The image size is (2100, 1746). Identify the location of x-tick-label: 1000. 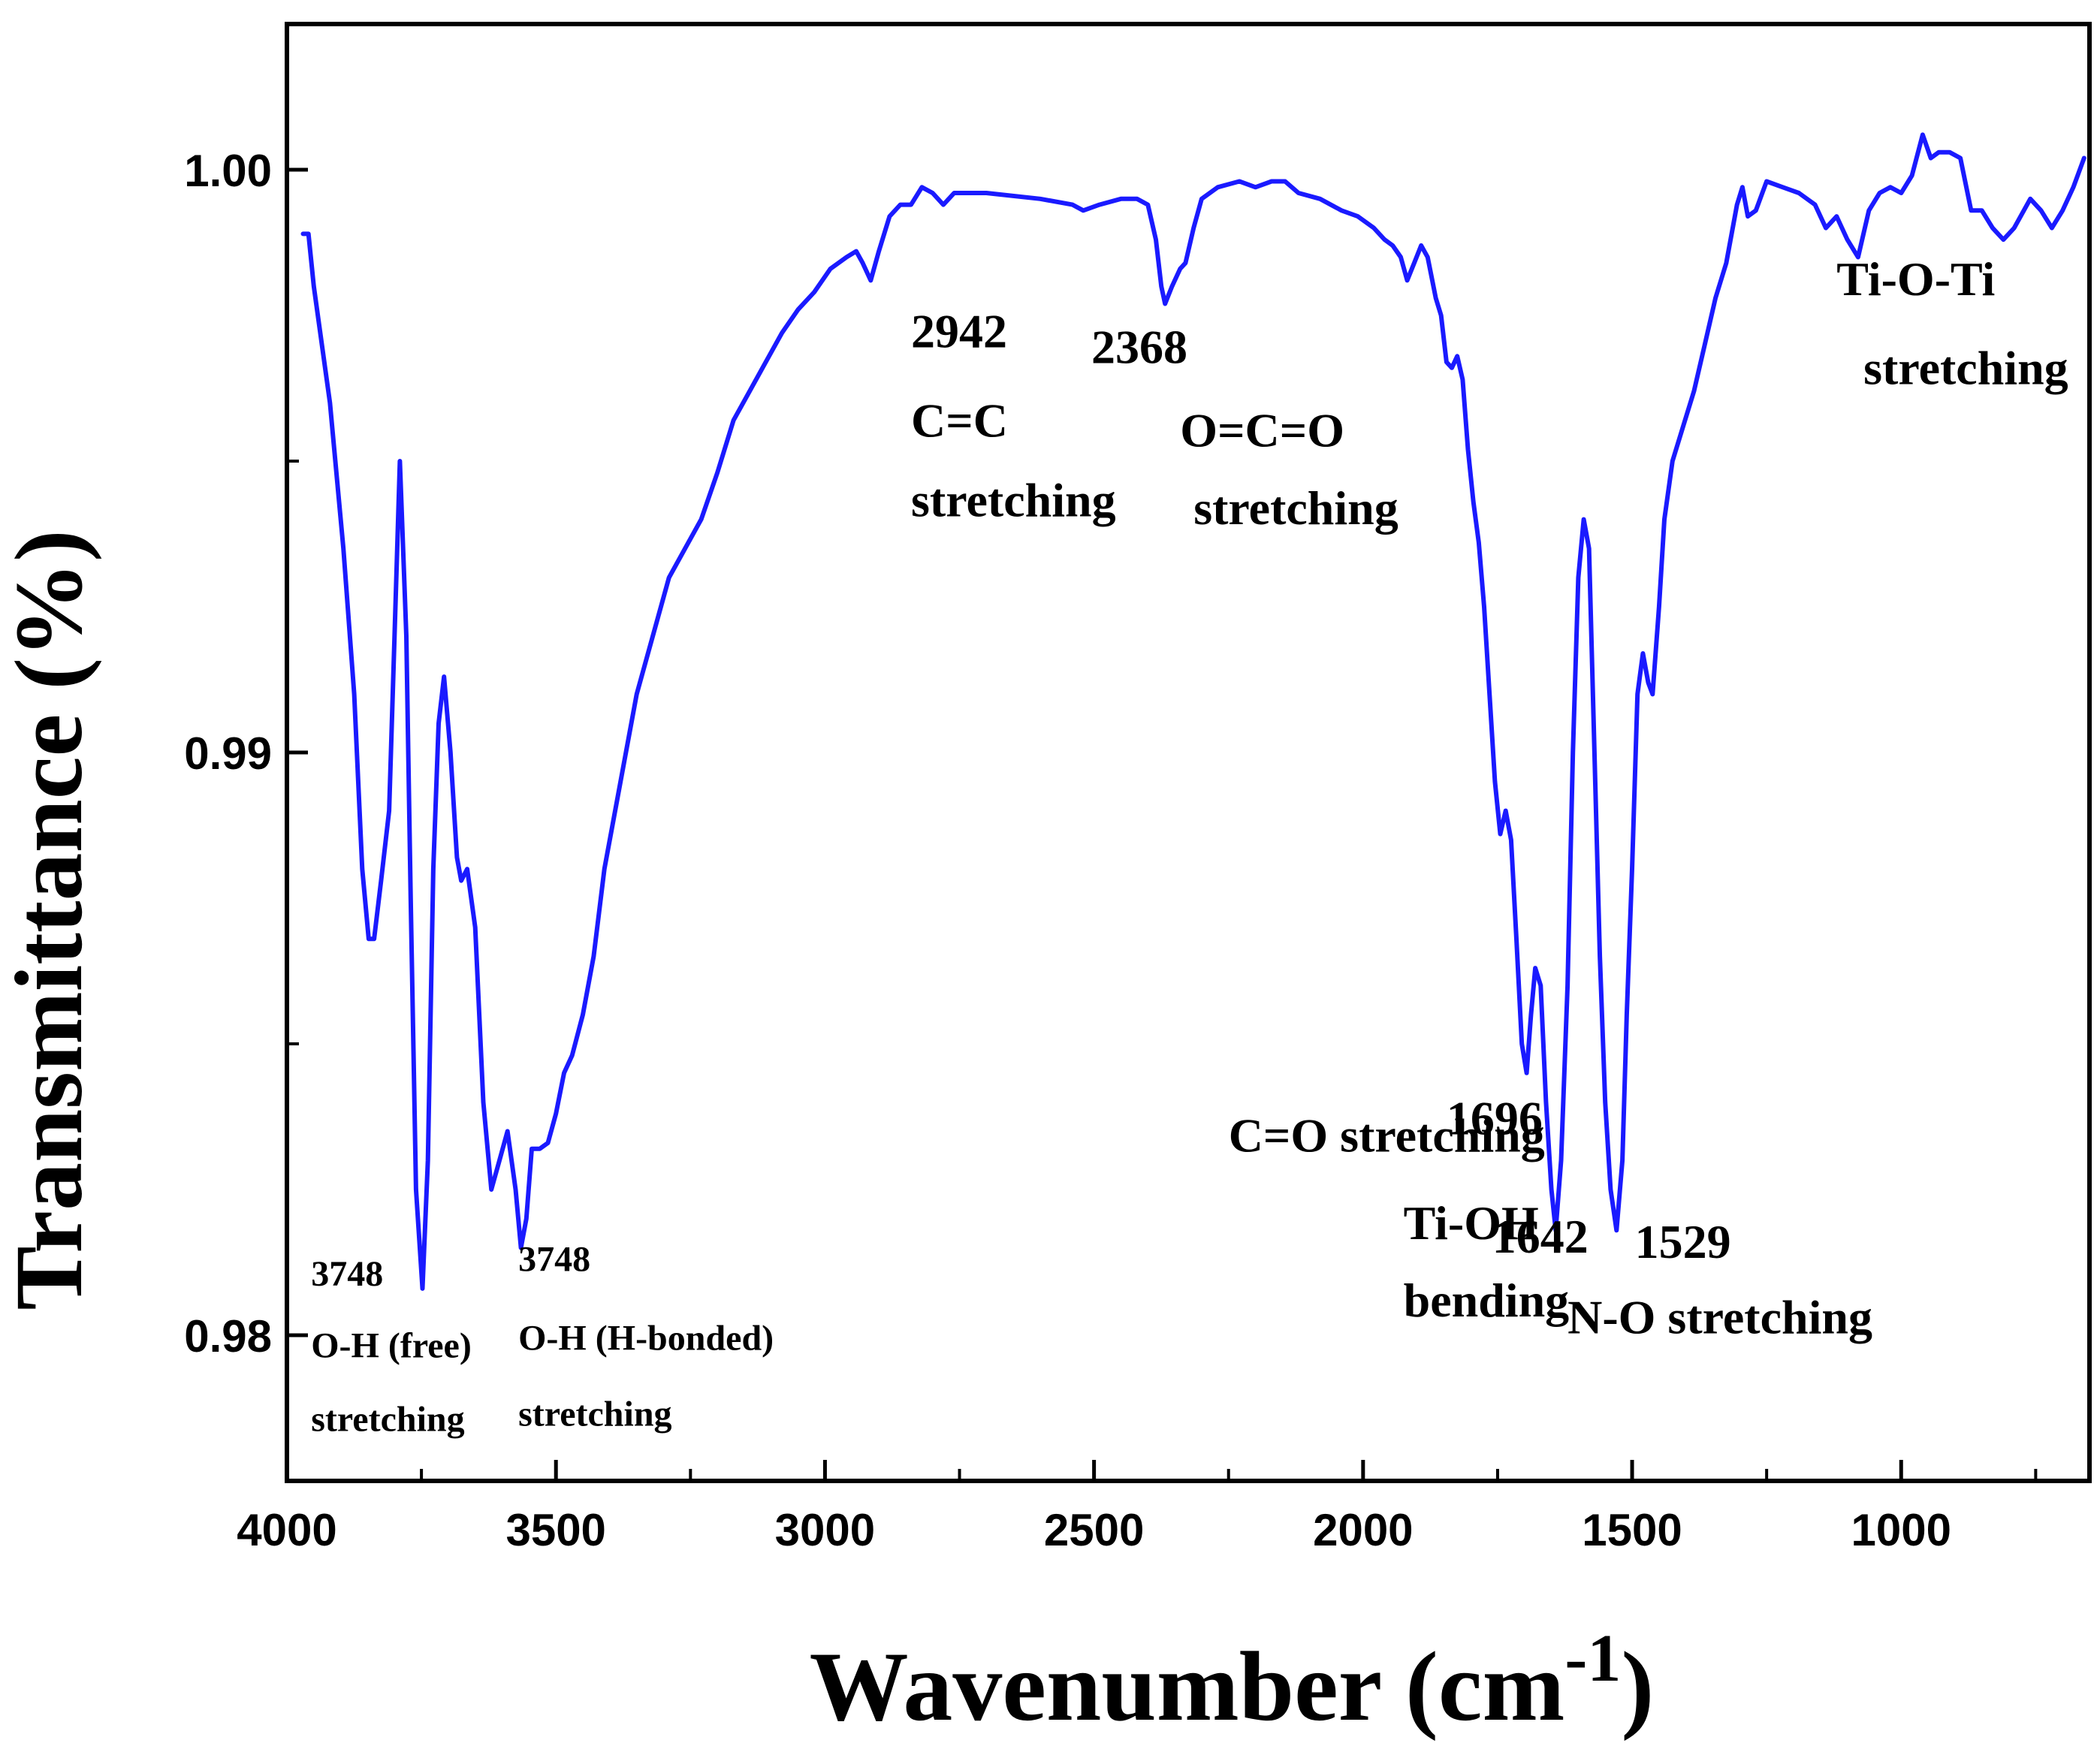
(1901, 1530).